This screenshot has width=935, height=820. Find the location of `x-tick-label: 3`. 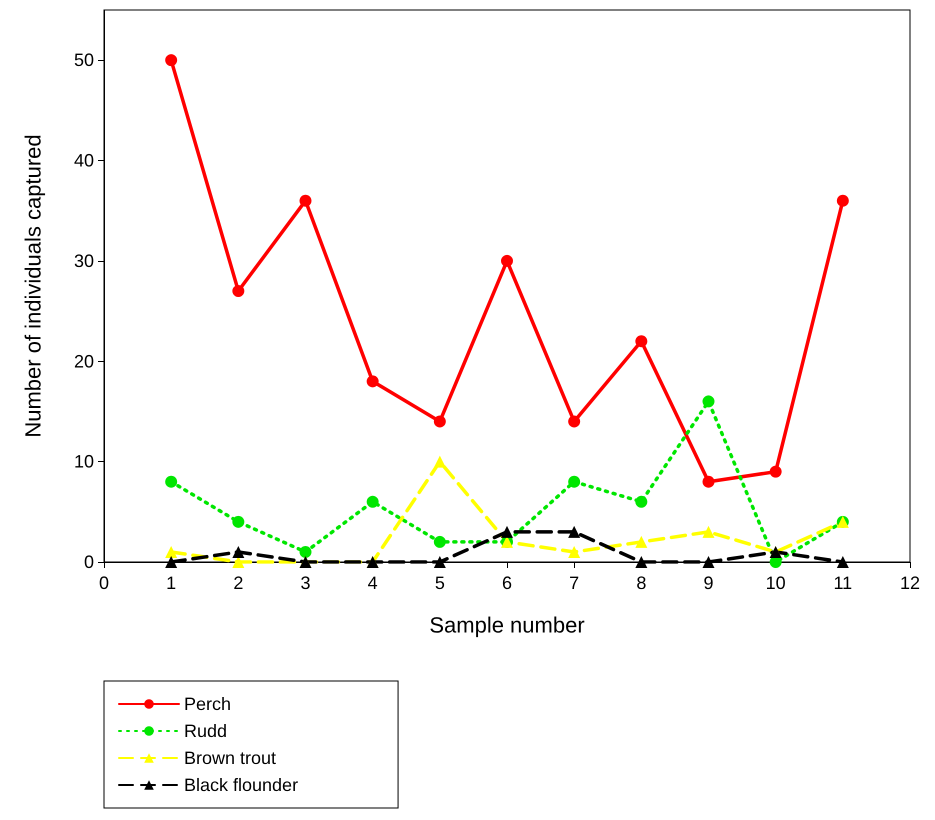

x-tick-label: 3 is located at coordinates (305, 583).